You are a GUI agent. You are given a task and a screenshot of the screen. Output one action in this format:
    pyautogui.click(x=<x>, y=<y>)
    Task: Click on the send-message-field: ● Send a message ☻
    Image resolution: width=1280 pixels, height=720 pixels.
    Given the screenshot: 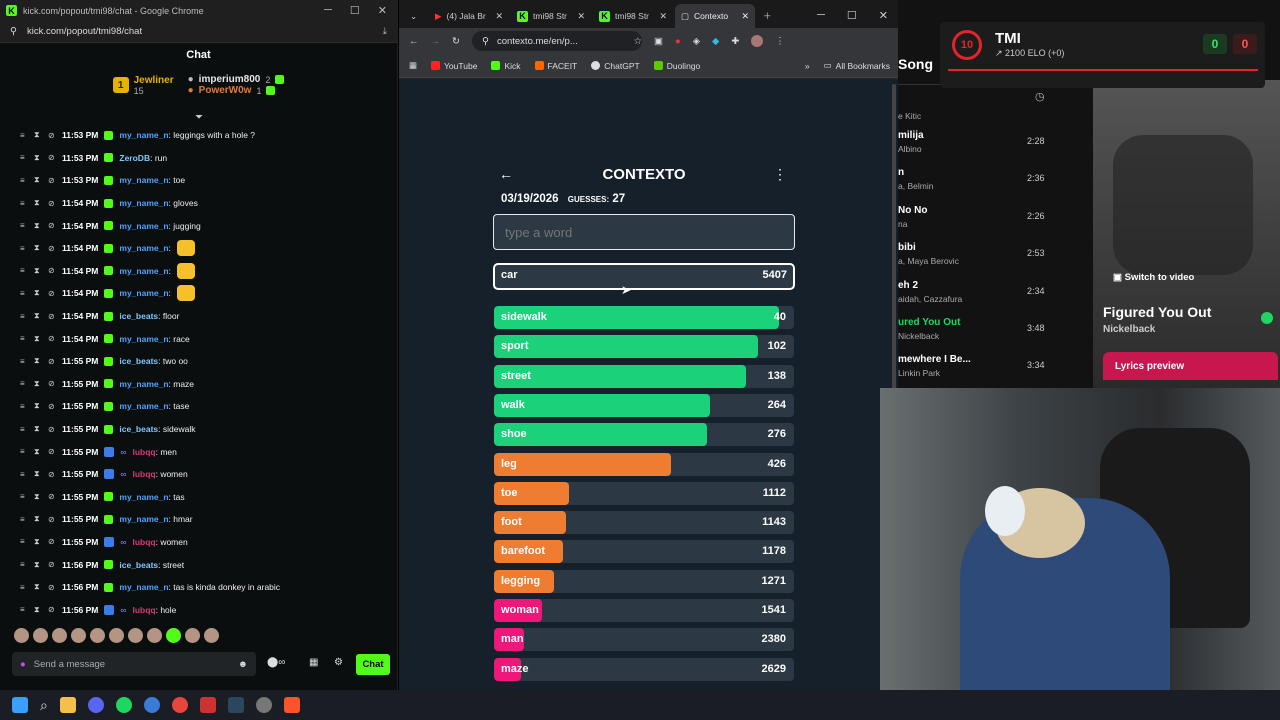 What is the action you would take?
    pyautogui.click(x=134, y=664)
    